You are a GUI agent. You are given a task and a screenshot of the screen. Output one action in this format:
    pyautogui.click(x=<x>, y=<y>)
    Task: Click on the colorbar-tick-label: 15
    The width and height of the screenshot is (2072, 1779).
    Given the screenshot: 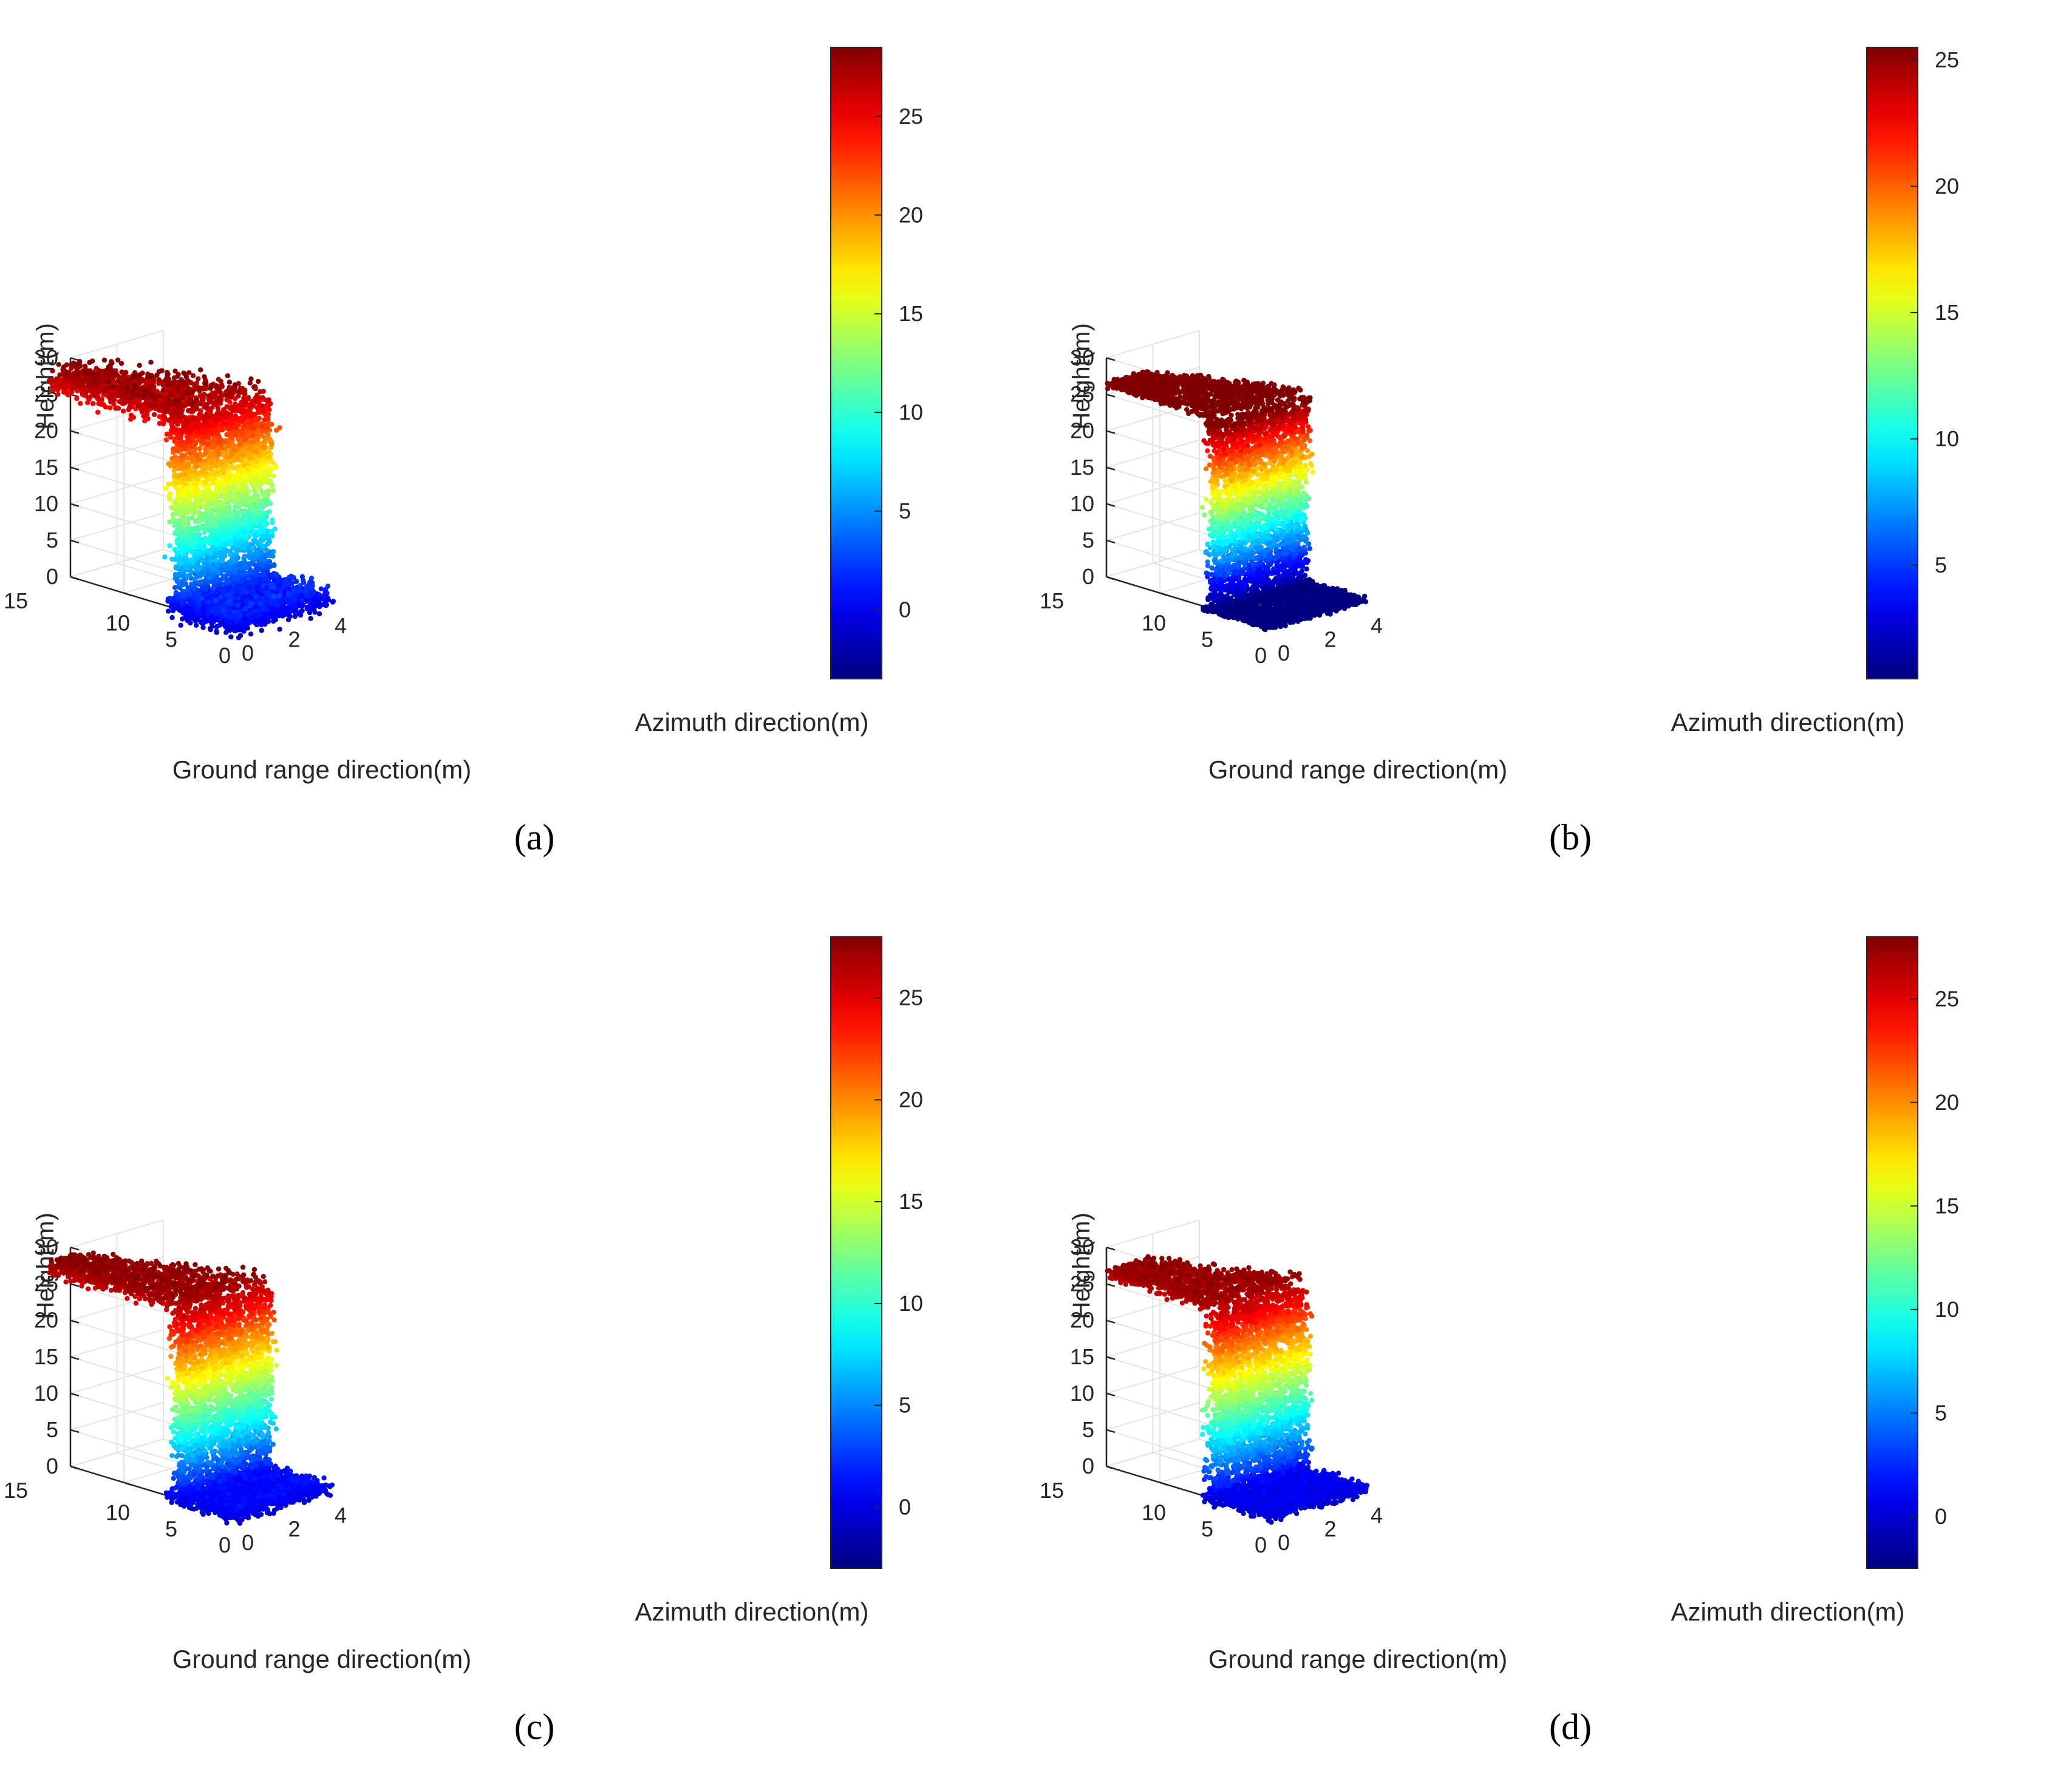 What is the action you would take?
    pyautogui.click(x=911, y=313)
    